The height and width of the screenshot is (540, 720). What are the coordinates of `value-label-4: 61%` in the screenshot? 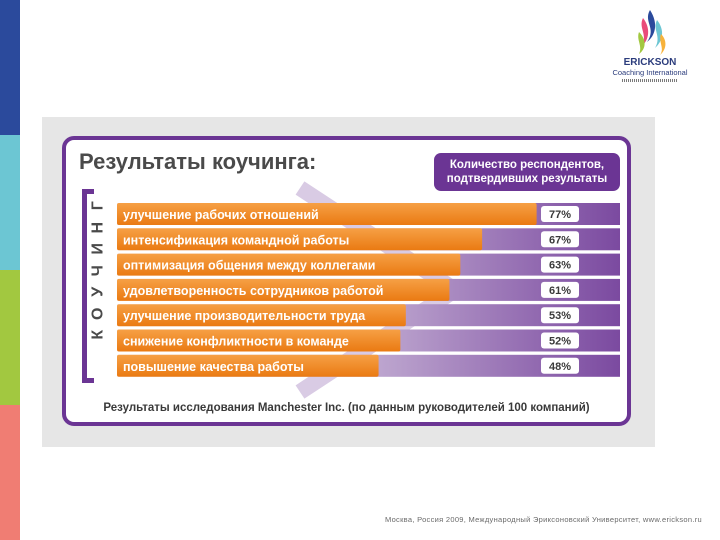 It's located at (560, 291).